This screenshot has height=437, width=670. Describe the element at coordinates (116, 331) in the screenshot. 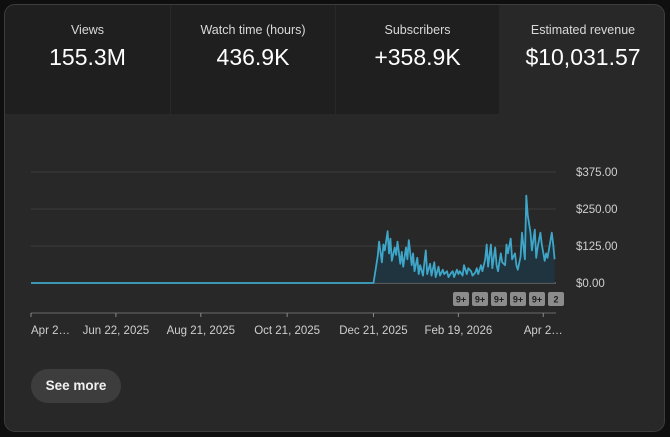

I see `x-tick-label: Jun 22, 2025` at that location.